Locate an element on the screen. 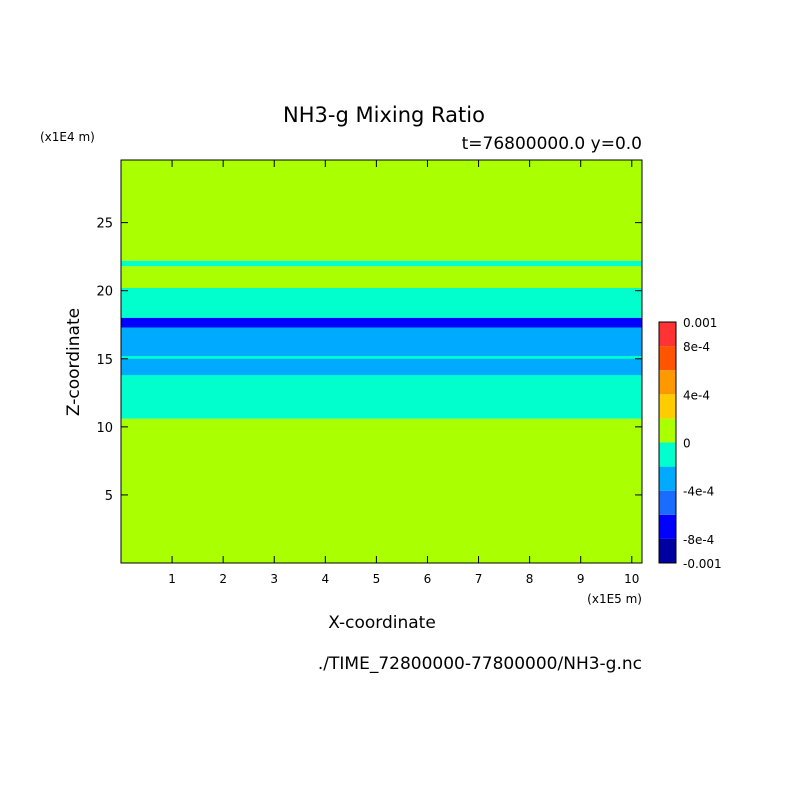 This screenshot has width=804, height=804. colorbar-tick-label: 8e-4 is located at coordinates (696, 347).